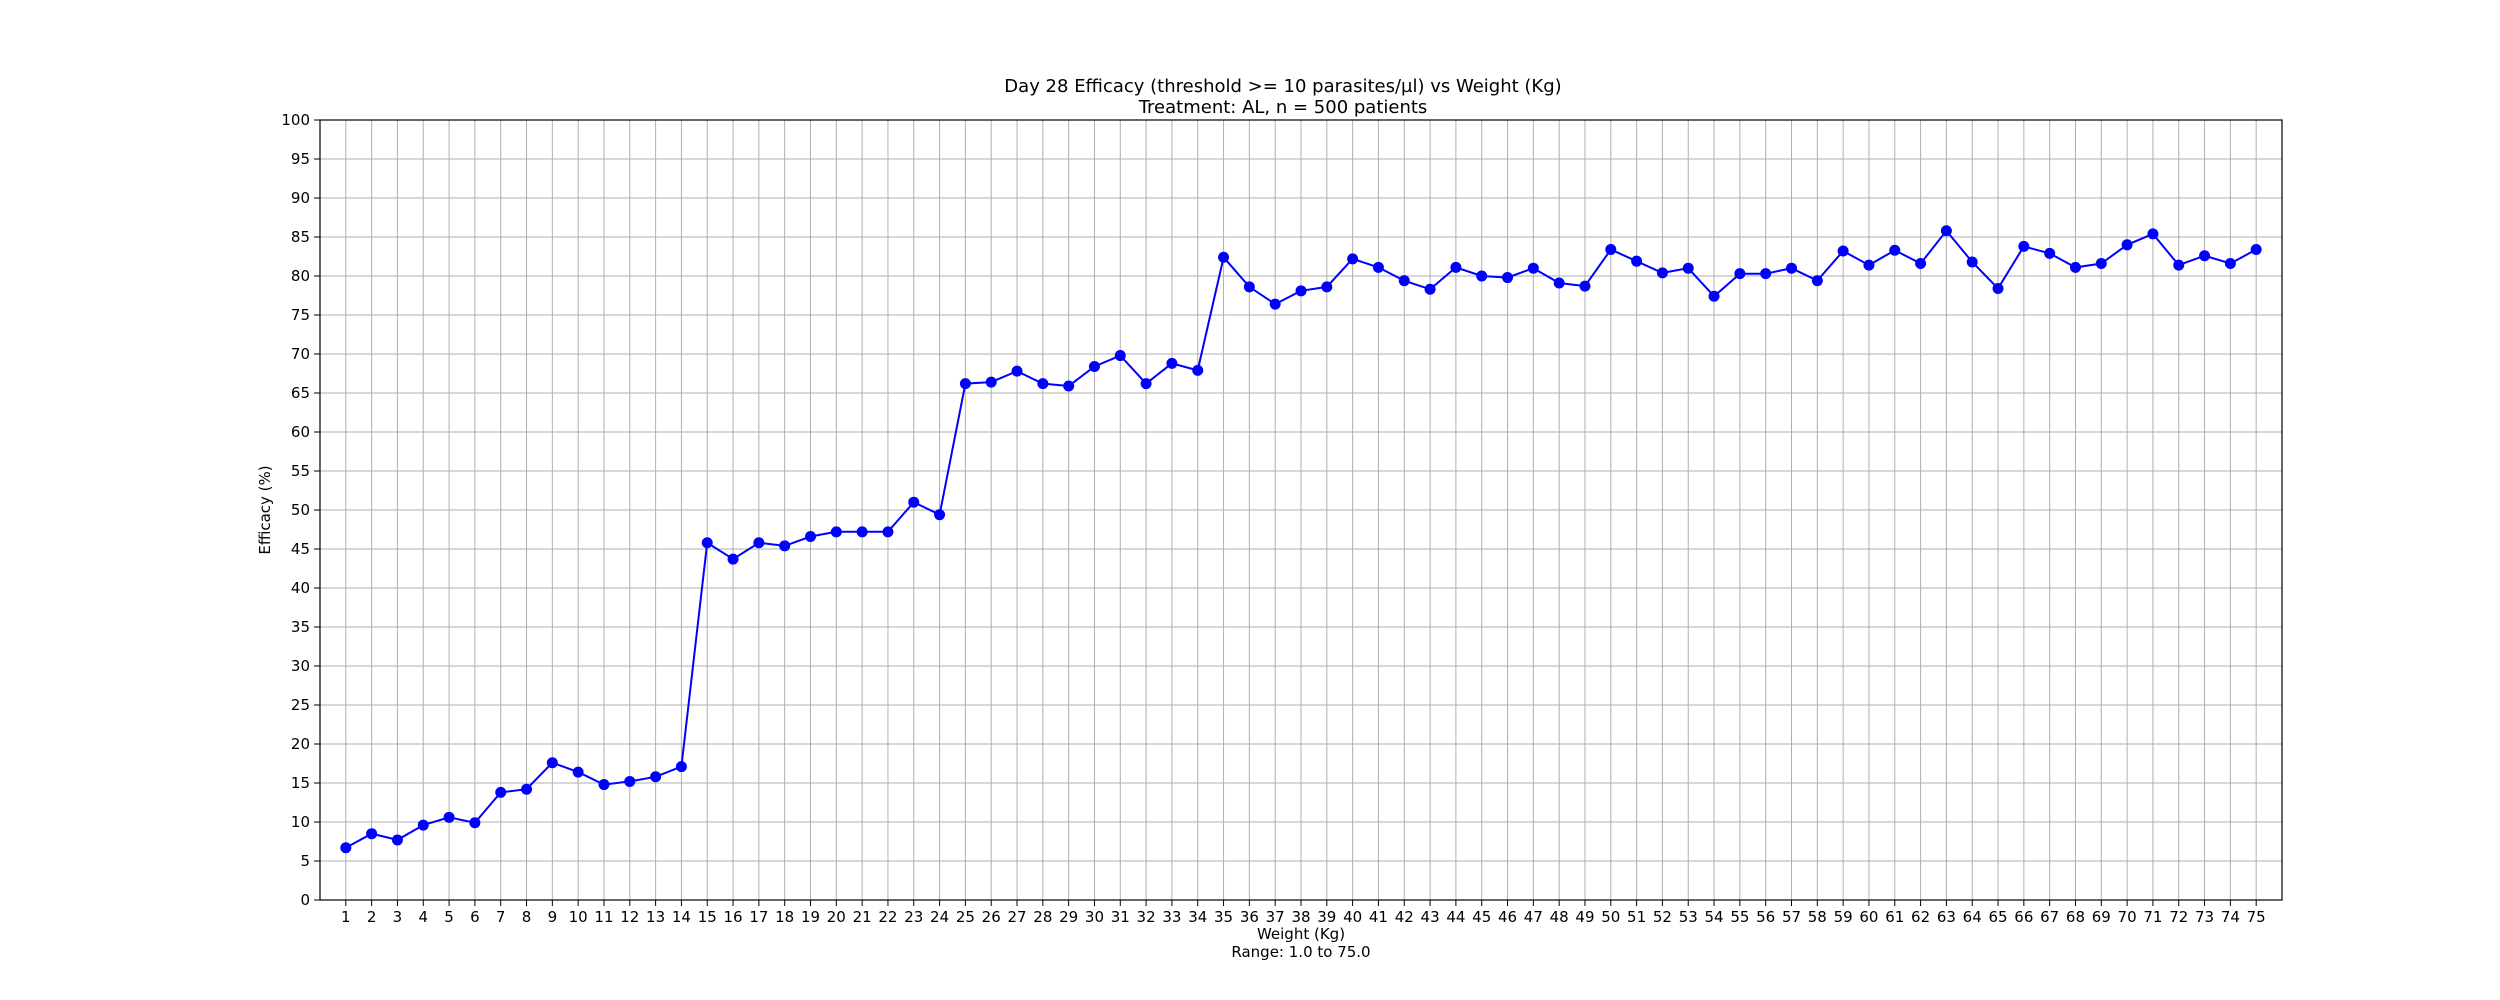 Image resolution: width=2500 pixels, height=1000 pixels. I want to click on x-tick-label: 46, so click(1507, 917).